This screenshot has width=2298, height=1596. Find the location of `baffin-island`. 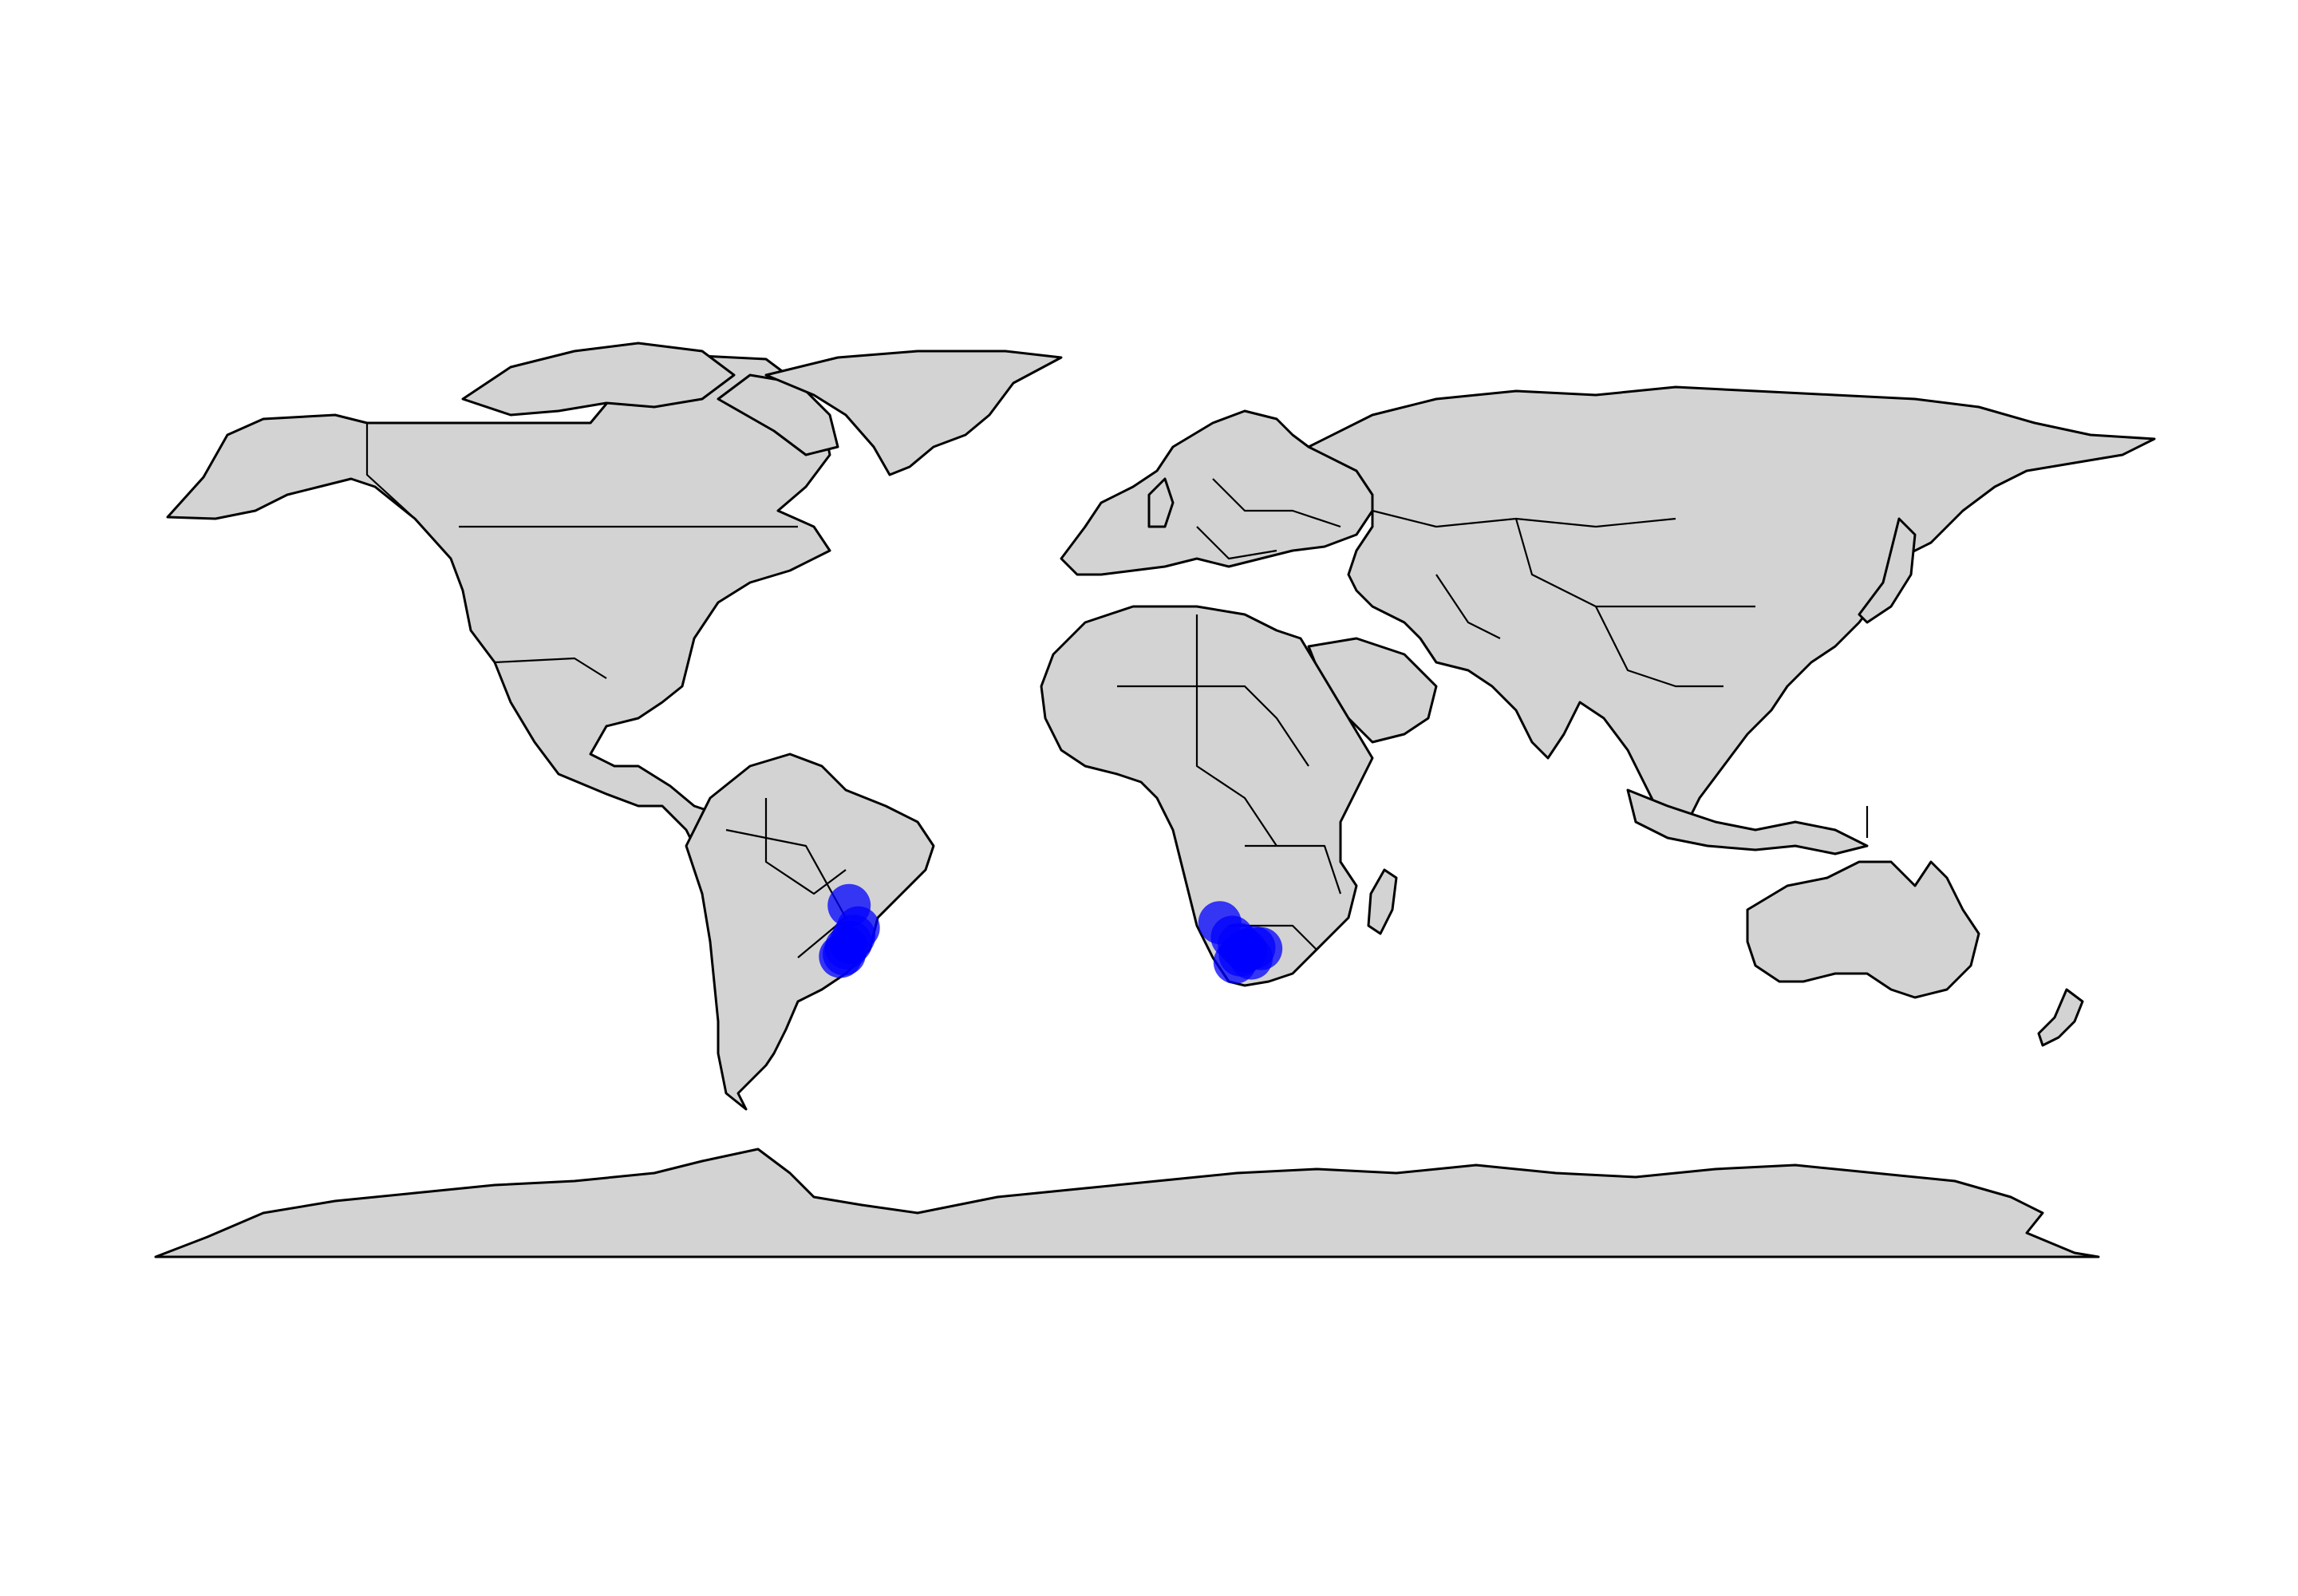

baffin-island is located at coordinates (778, 414).